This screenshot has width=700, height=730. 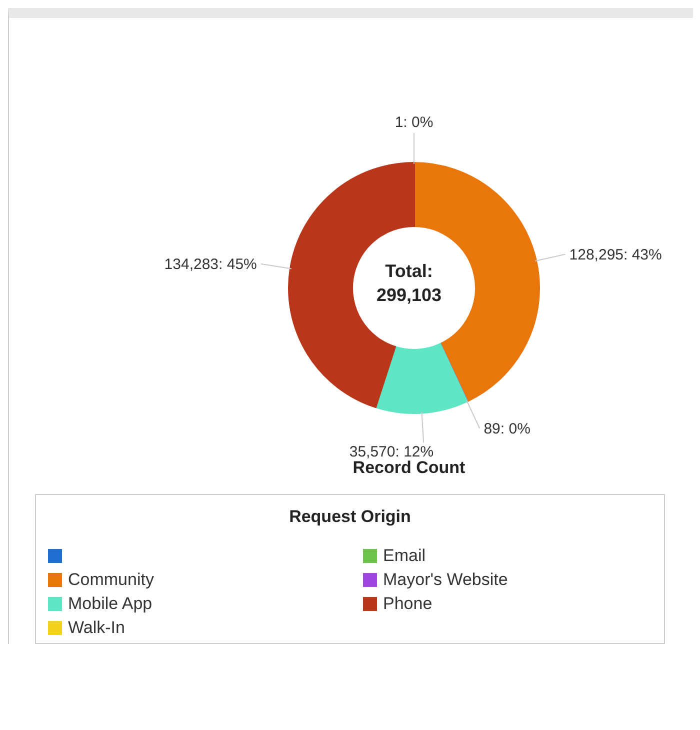 What do you see at coordinates (615, 255) in the screenshot?
I see `data-label: 128,295: 43%` at bounding box center [615, 255].